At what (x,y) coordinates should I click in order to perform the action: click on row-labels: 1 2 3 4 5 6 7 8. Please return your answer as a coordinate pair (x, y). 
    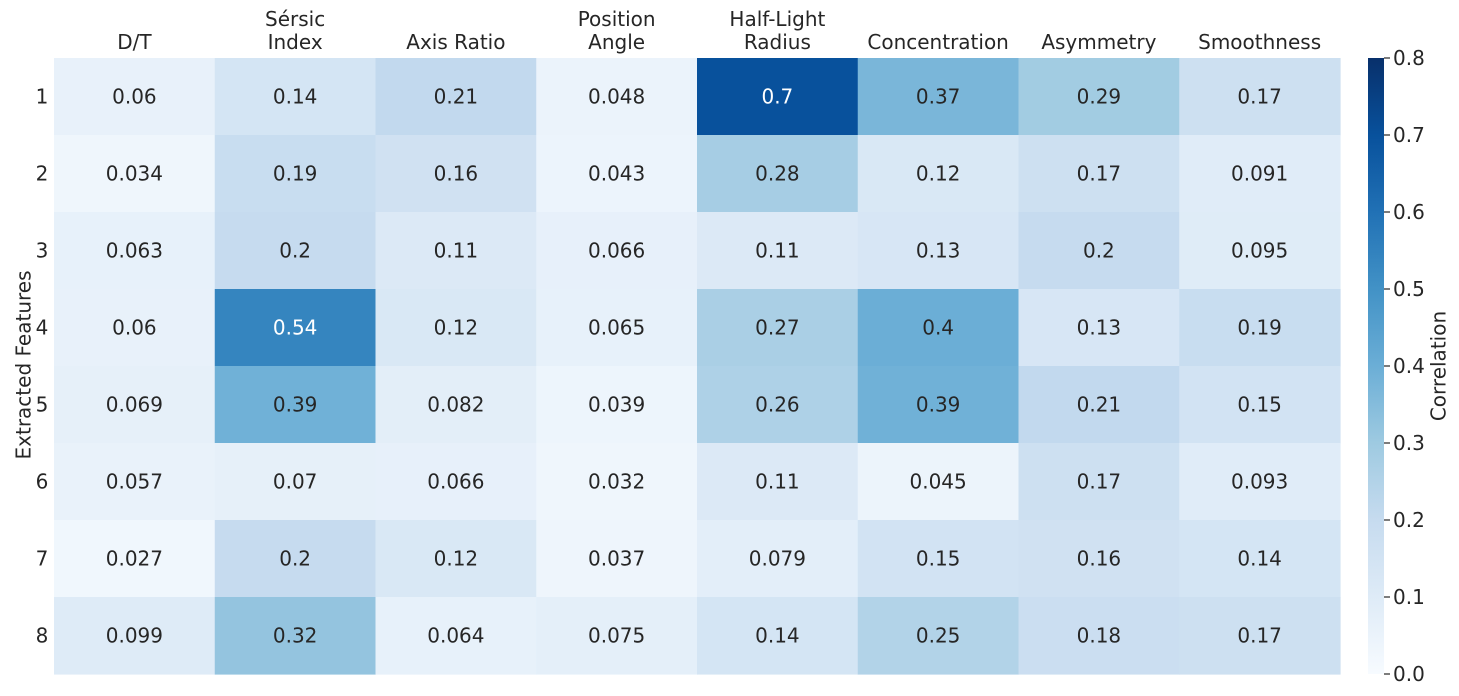
    Looking at the image, I should click on (42, 366).